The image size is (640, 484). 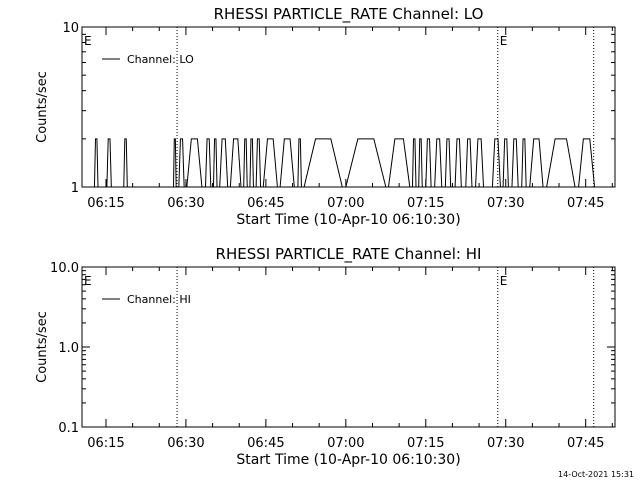 I want to click on series-line, so click(x=348, y=163).